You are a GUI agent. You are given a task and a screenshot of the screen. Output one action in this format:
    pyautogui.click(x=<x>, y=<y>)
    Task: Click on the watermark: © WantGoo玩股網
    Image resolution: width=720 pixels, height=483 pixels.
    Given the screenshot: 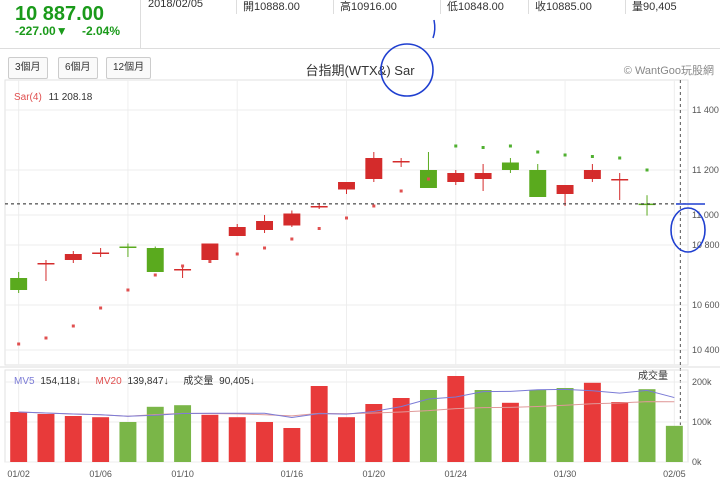 What is the action you would take?
    pyautogui.click(x=668, y=71)
    